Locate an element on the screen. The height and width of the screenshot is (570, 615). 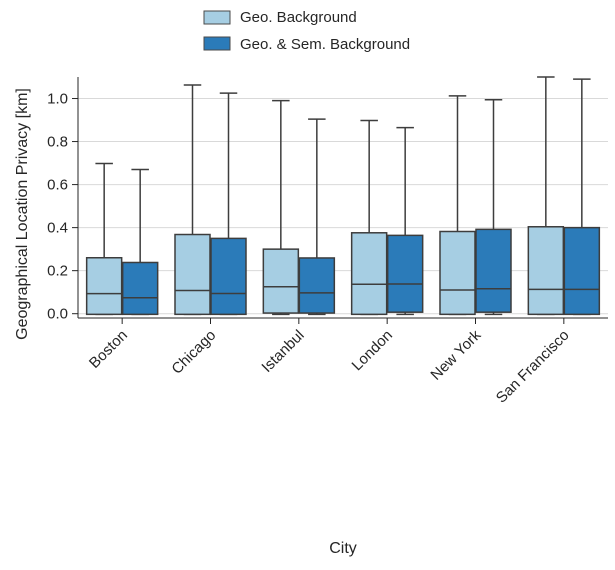
y-tick-label-0-4: 0.4 is located at coordinates (57, 228).